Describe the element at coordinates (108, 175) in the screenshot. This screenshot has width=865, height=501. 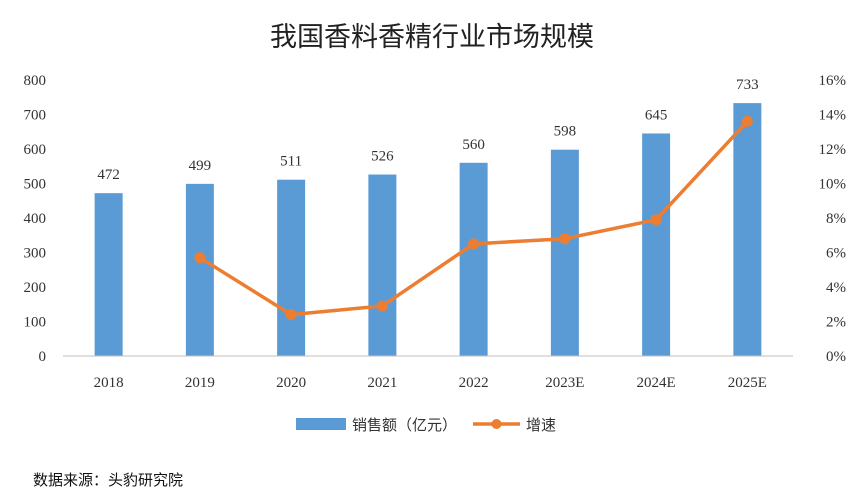
I see `bar-data-label: 472` at that location.